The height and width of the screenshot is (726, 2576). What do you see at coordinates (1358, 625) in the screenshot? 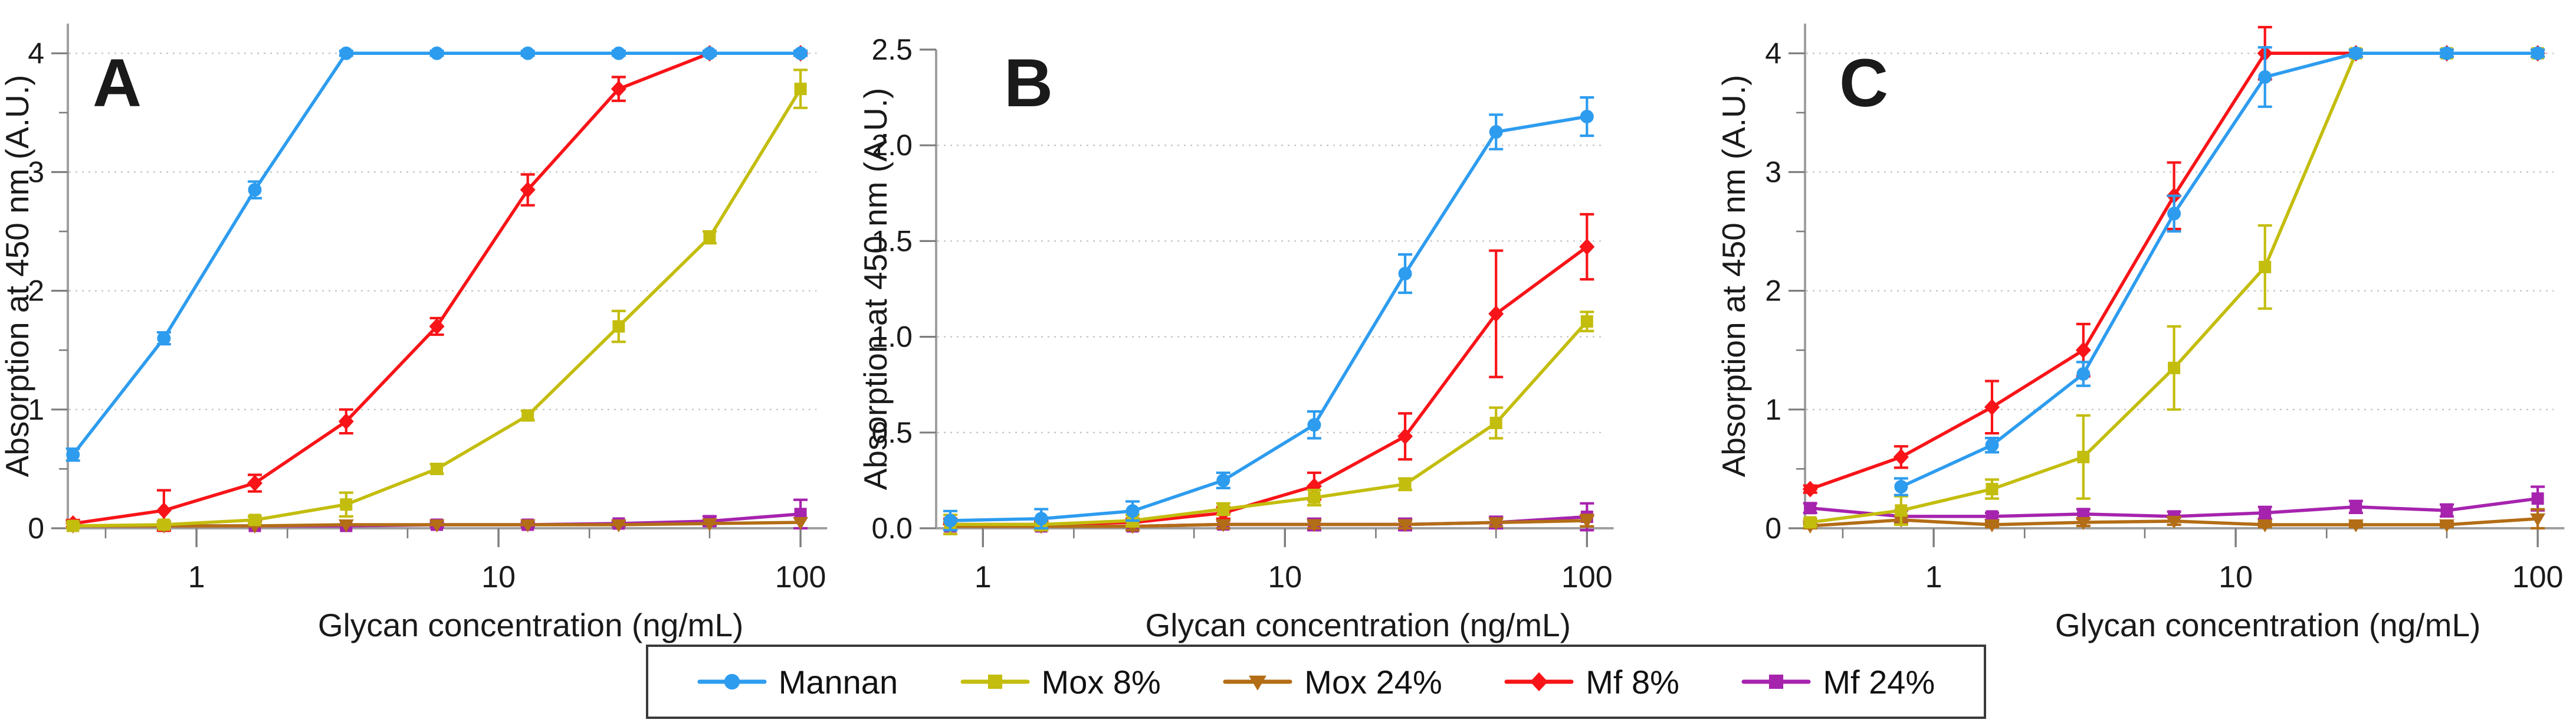
I see `x-axis-title-B: Glycan concentration (ng/mL)` at bounding box center [1358, 625].